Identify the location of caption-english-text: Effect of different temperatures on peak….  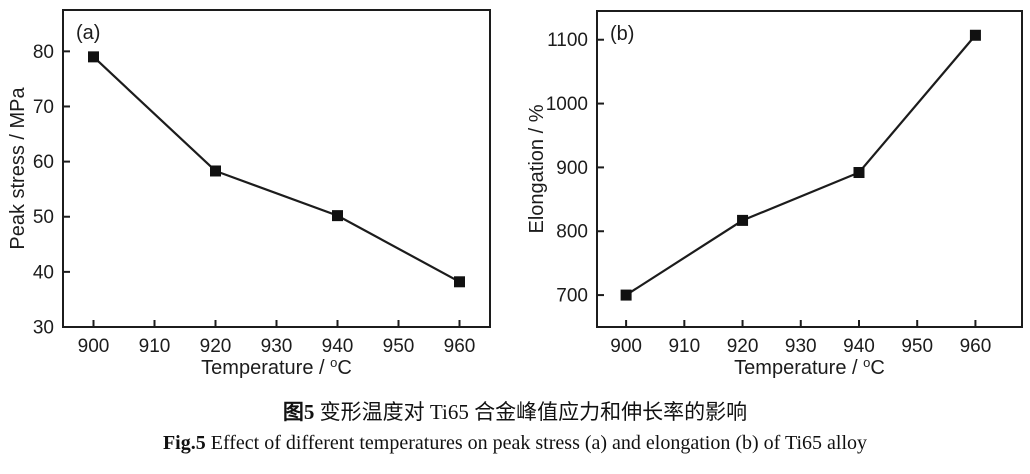
(536, 443).